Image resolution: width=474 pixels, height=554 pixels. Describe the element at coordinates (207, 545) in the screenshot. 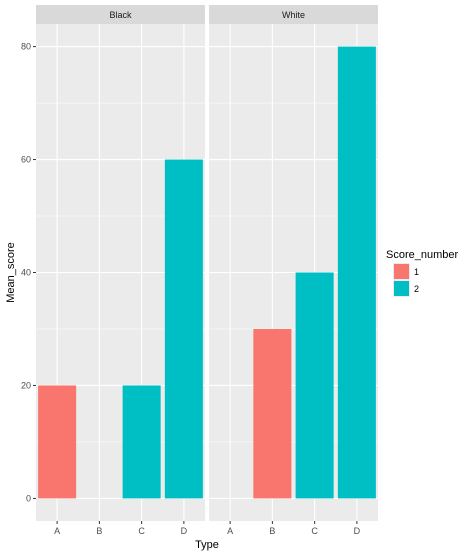

I see `x-axis-title: Type` at that location.